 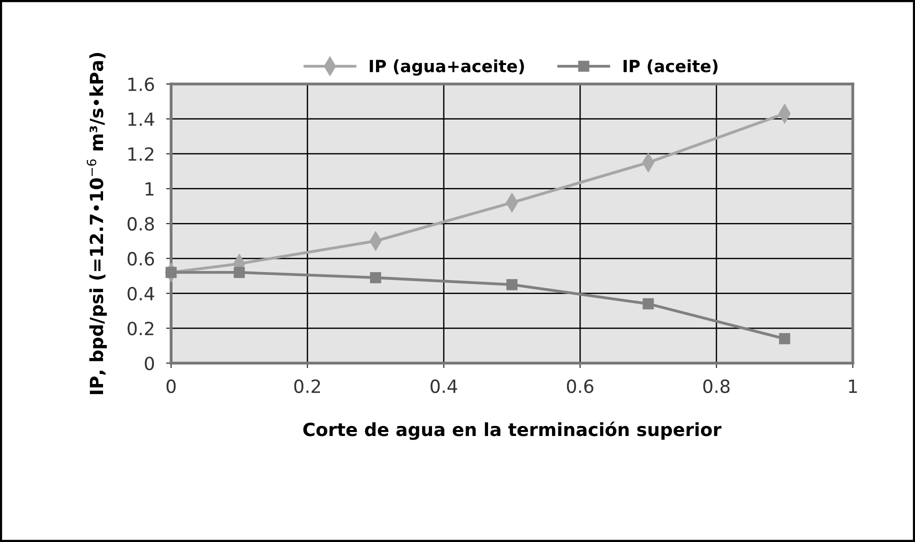 I want to click on x-tick-label: 0.8, so click(x=716, y=386).